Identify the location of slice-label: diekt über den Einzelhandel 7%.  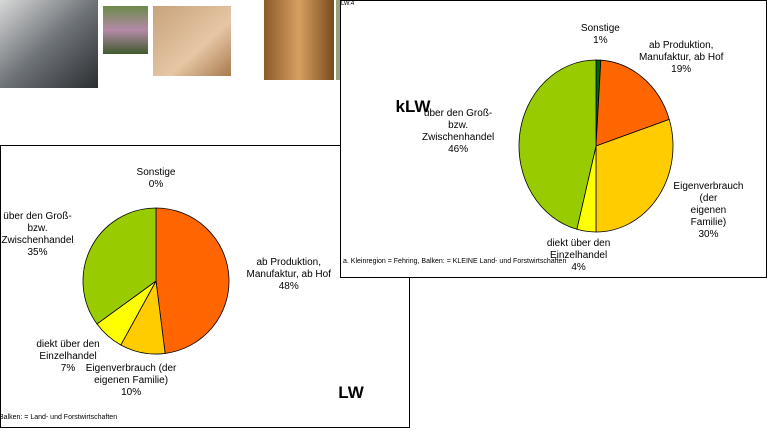
(67, 357).